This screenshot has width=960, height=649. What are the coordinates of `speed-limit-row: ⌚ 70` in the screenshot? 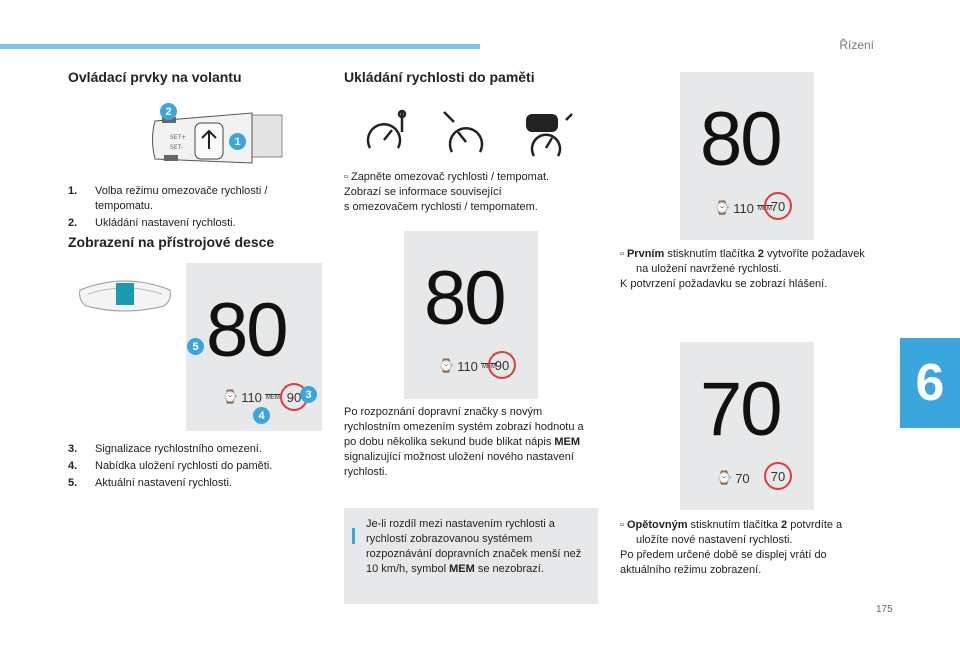 It's located at (733, 478).